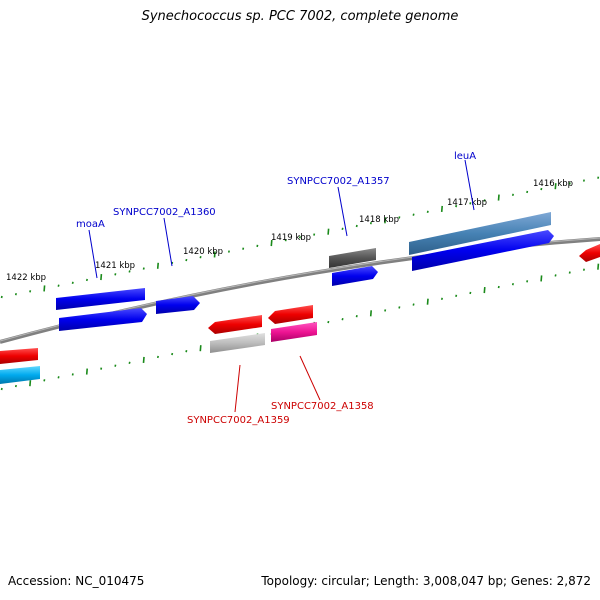 Image resolution: width=600 pixels, height=600 pixels. I want to click on leader-moaA, so click(93, 254).